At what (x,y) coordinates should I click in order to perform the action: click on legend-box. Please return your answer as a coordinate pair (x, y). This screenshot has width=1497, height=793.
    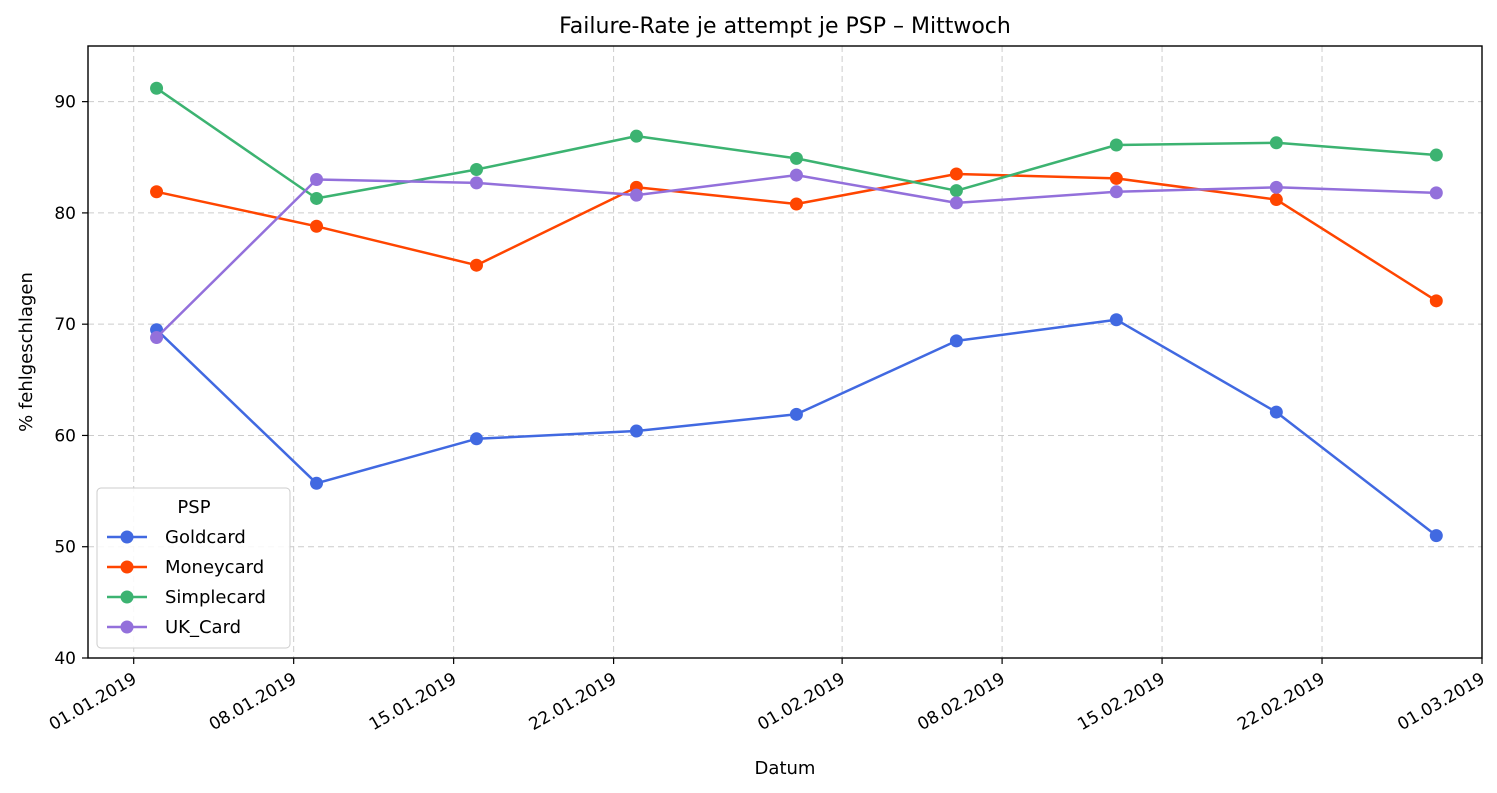
    Looking at the image, I should click on (193, 568).